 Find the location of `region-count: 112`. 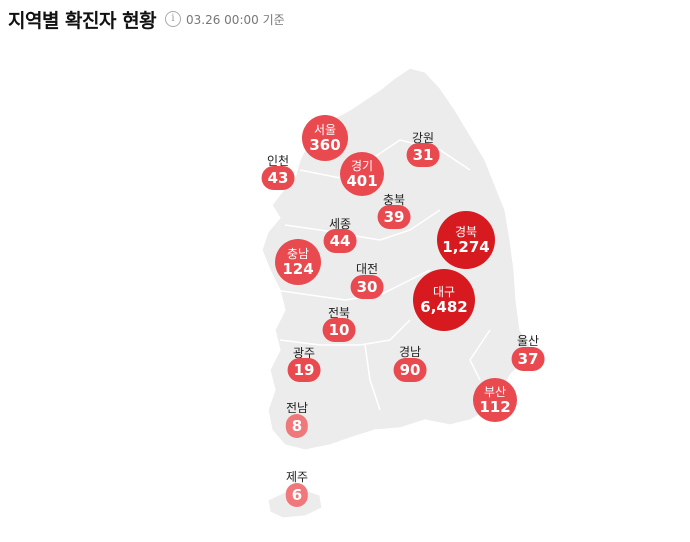

region-count: 112 is located at coordinates (495, 406).